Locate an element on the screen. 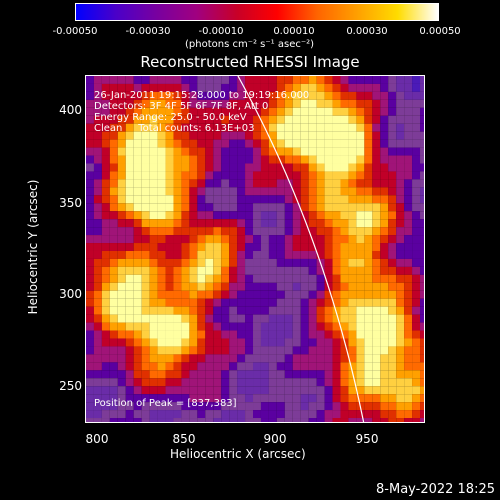 The image size is (500, 500). x-tick: 950 is located at coordinates (367, 439).